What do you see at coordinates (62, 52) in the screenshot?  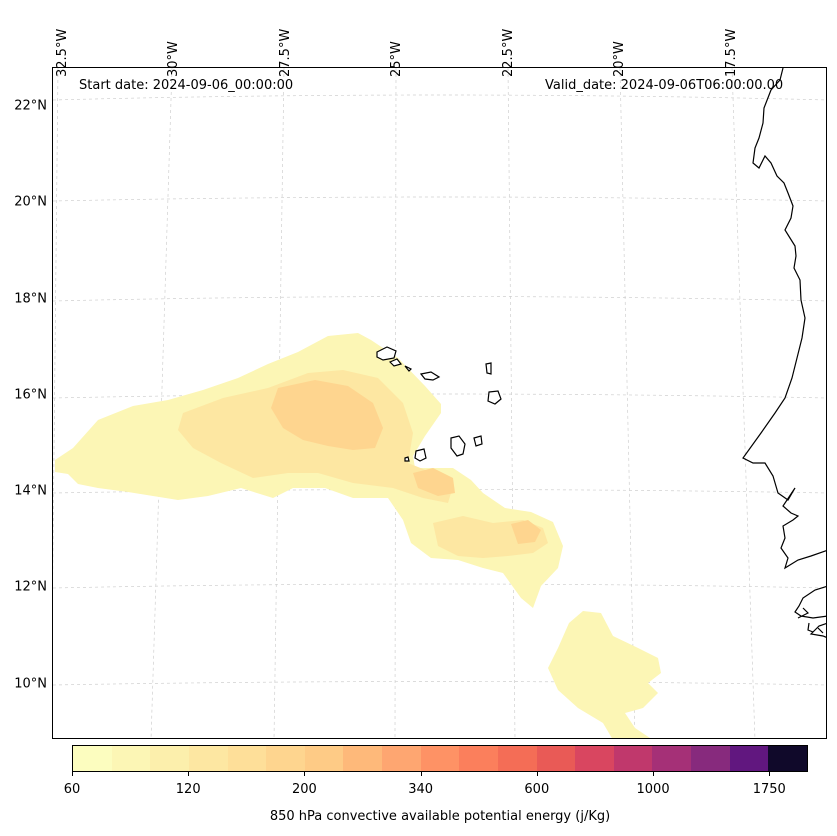 I see `lon-label-32-5w: 32.5°W` at bounding box center [62, 52].